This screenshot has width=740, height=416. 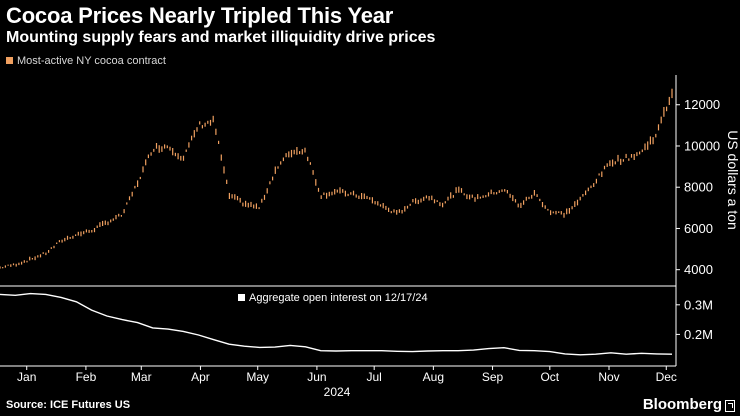 I want to click on price-legend-swatch, so click(x=9, y=60).